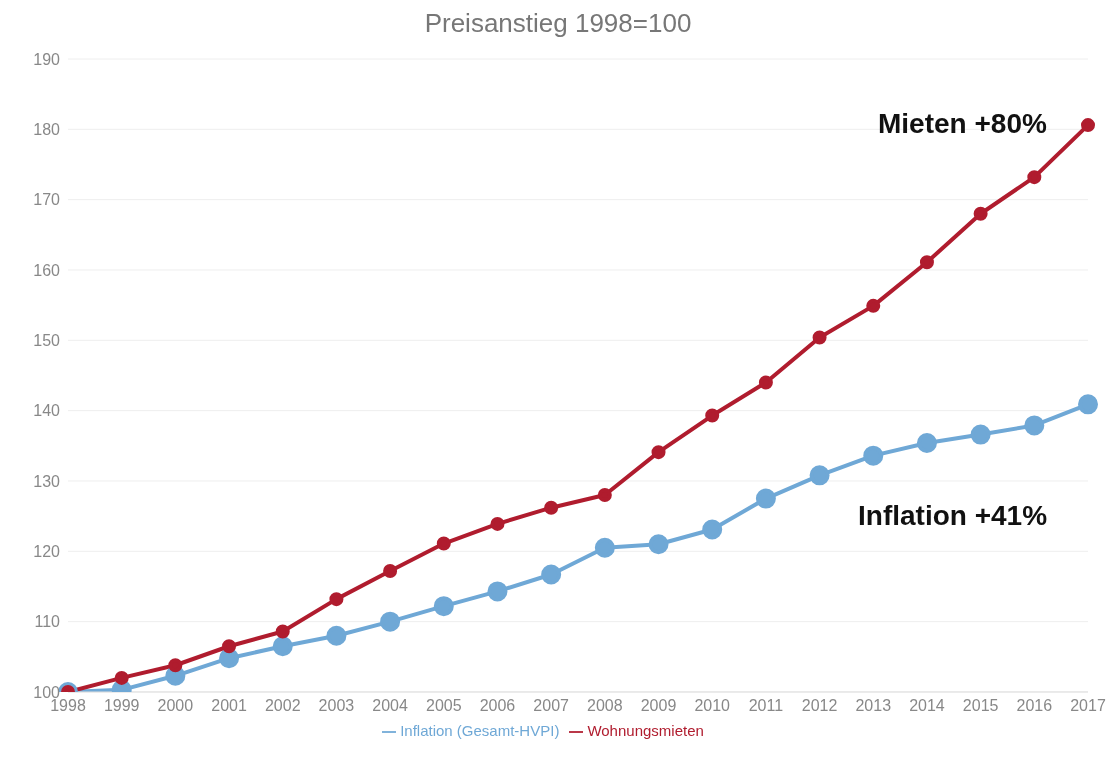 Image resolution: width=1119 pixels, height=769 pixels. What do you see at coordinates (282, 706) in the screenshot?
I see `x-tick-label: 2002` at bounding box center [282, 706].